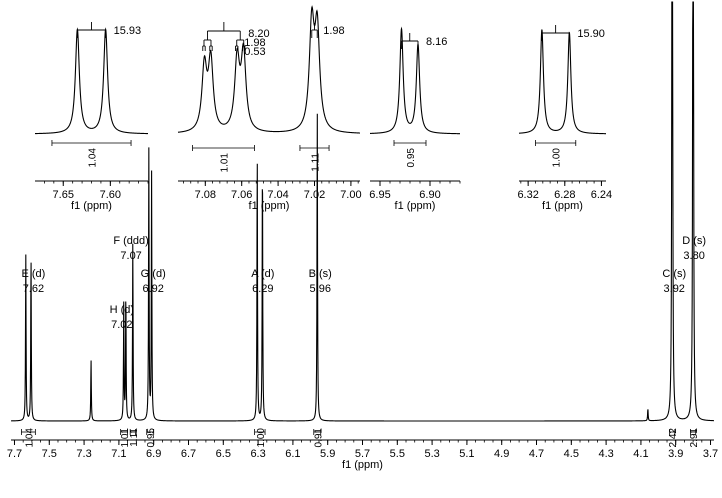  Describe the element at coordinates (397, 454) in the screenshot. I see `x-tick-label: 5.5` at that location.